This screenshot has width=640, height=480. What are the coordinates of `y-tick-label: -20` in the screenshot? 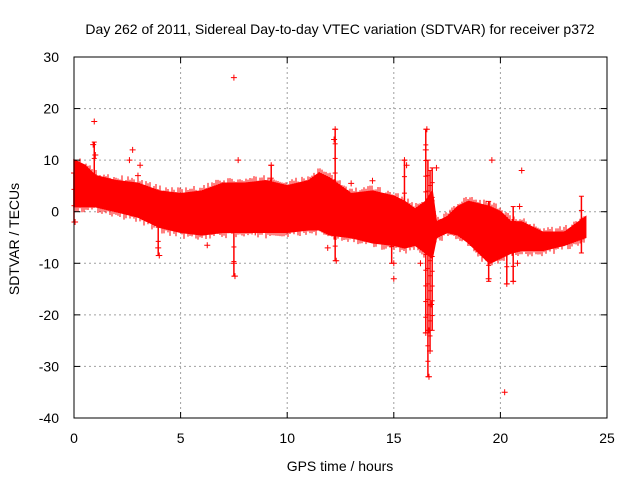 It's located at (49, 315).